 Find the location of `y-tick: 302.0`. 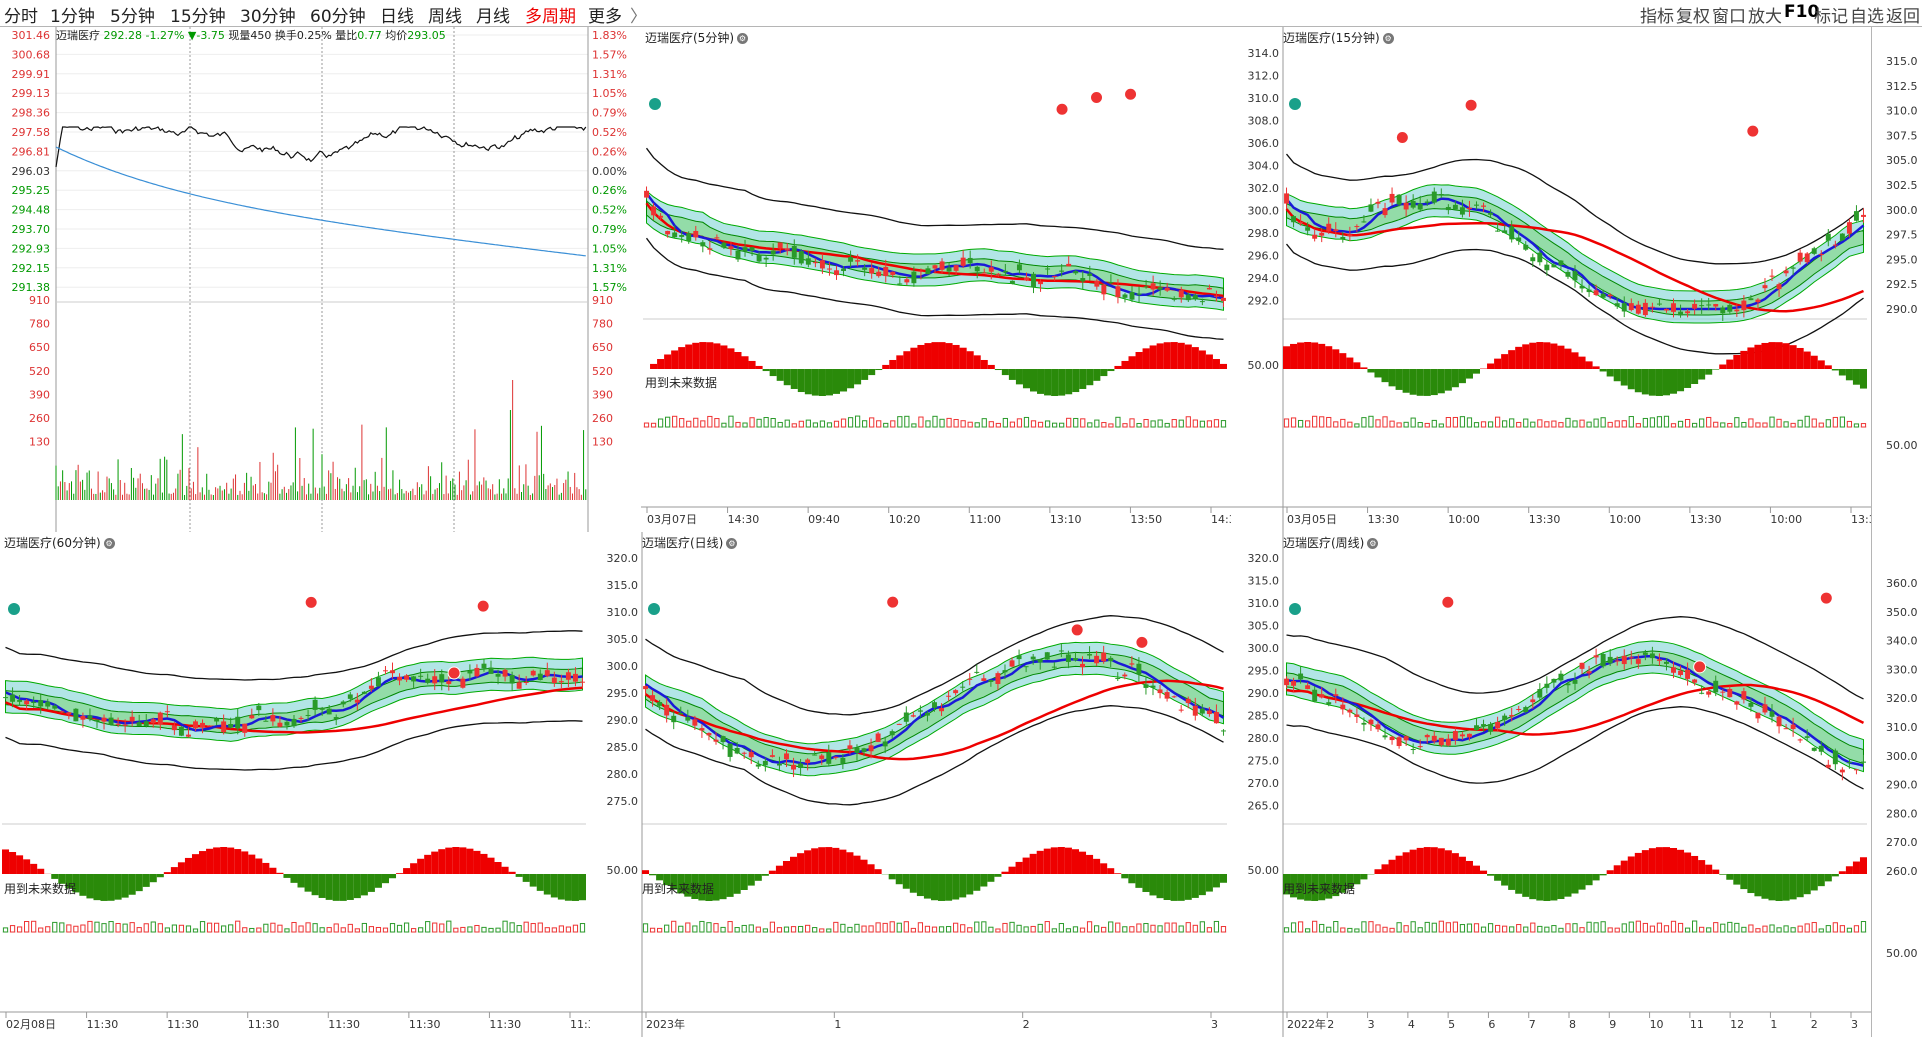

y-tick: 302.0 is located at coordinates (1264, 188).